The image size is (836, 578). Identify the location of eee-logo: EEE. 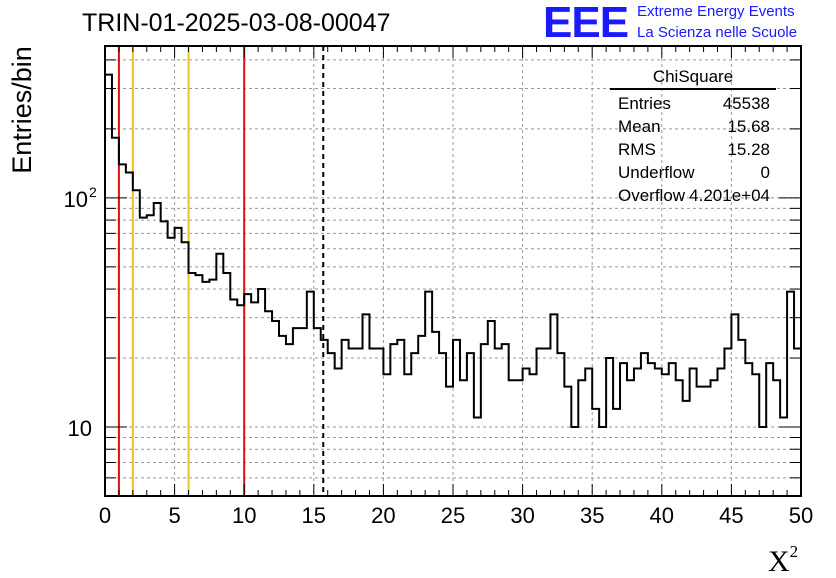
(586, 23).